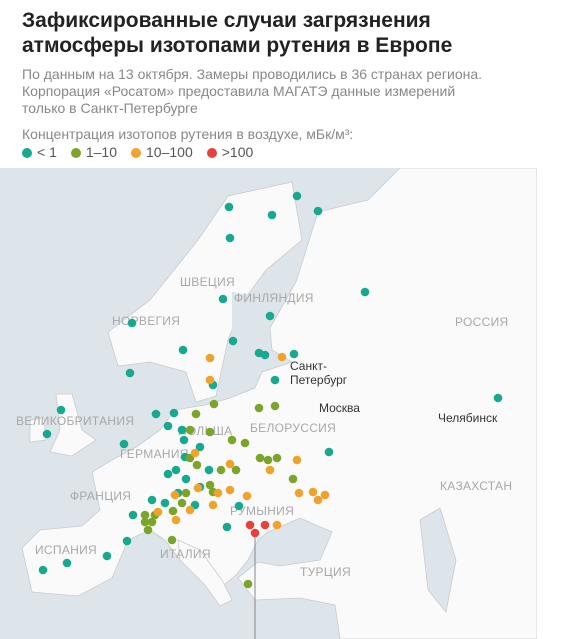 This screenshot has height=639, width=578. What do you see at coordinates (292, 152) in the screenshot?
I see `legend: < 1 1–10 10–100 >100` at bounding box center [292, 152].